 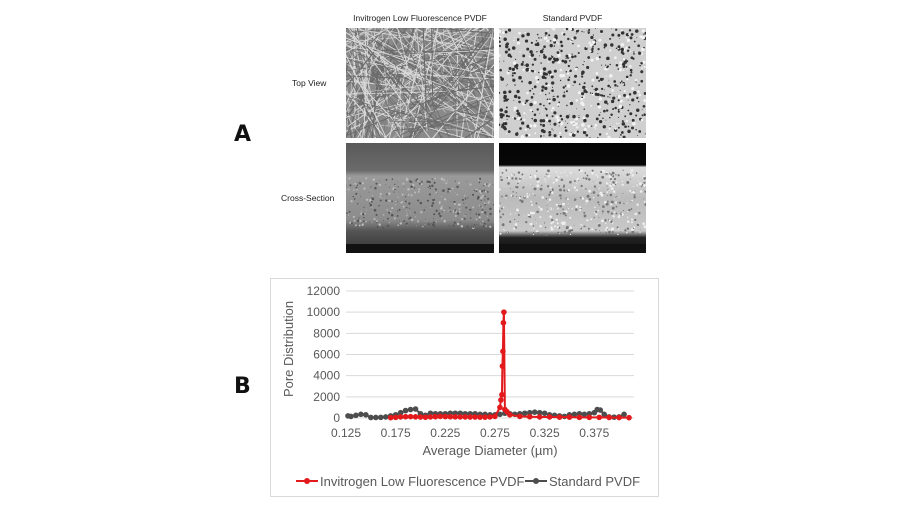 I want to click on x-axis-label: Average Diameter (µm), so click(x=489, y=450).